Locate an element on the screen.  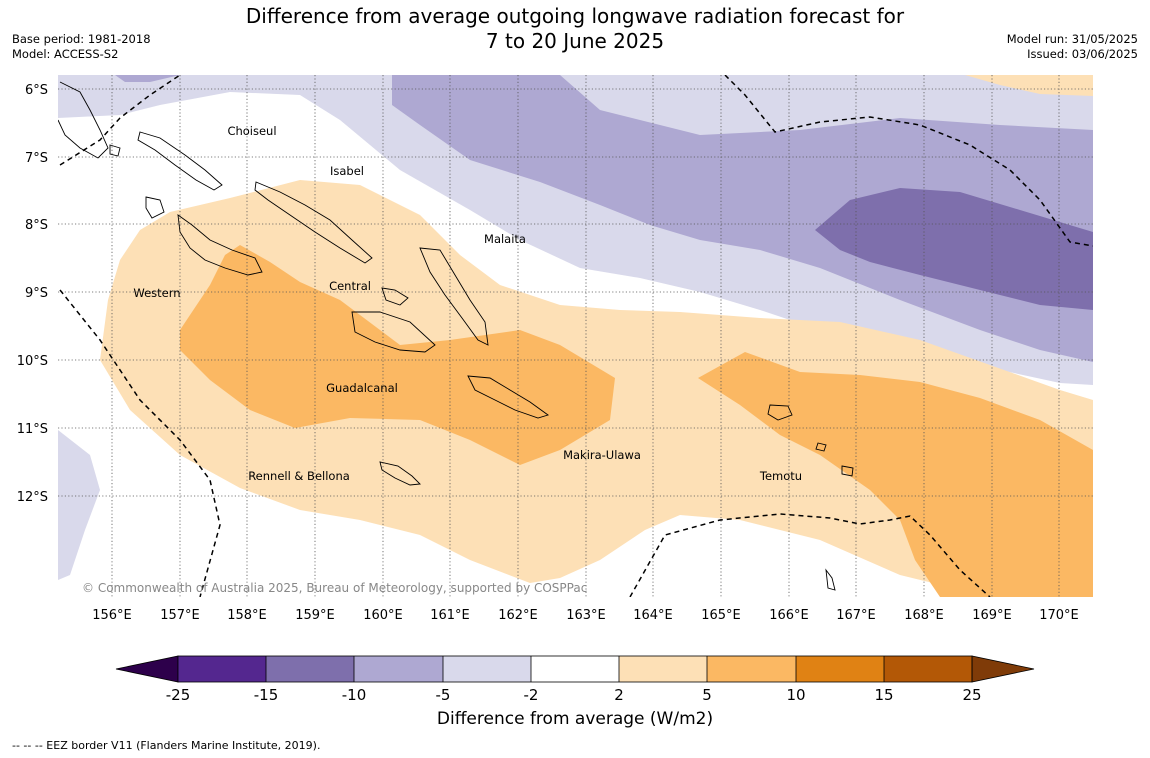
place-temotu: Temotu is located at coordinates (780, 476).